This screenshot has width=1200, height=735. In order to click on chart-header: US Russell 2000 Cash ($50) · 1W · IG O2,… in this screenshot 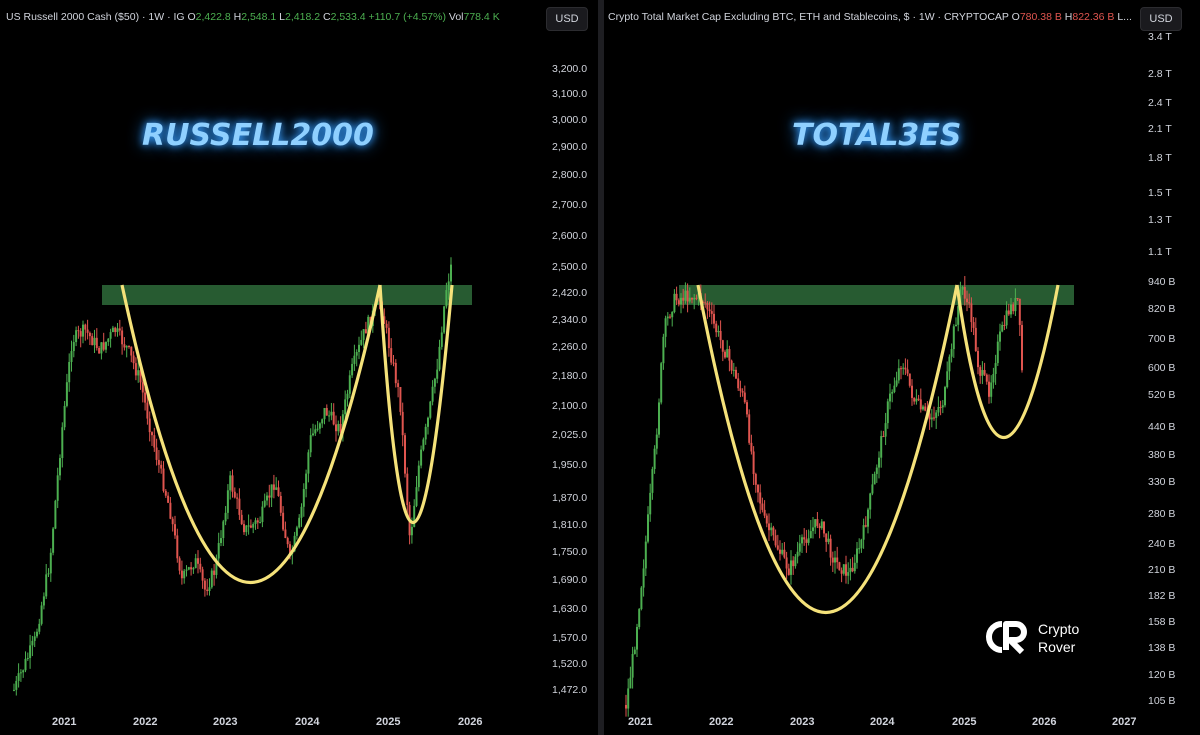, I will do `click(253, 17)`.